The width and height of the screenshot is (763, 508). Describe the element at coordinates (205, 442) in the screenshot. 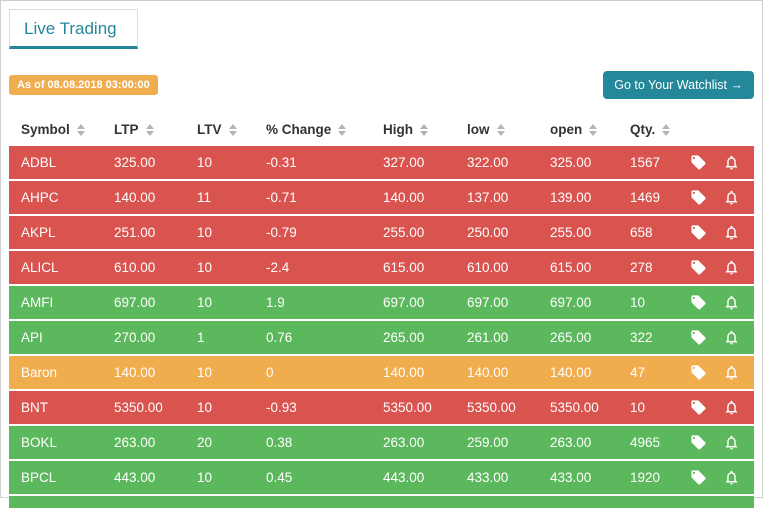

I see `cell-ltv: 20` at that location.